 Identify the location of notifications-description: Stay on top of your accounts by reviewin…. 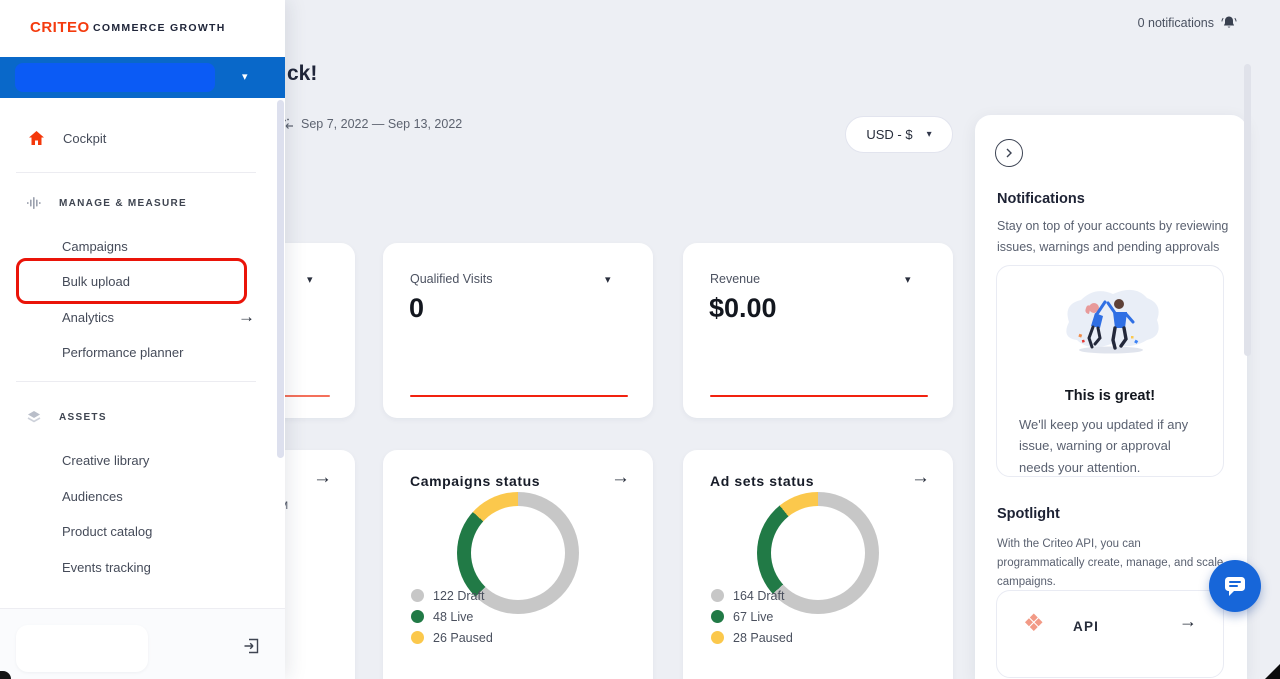
(1113, 237).